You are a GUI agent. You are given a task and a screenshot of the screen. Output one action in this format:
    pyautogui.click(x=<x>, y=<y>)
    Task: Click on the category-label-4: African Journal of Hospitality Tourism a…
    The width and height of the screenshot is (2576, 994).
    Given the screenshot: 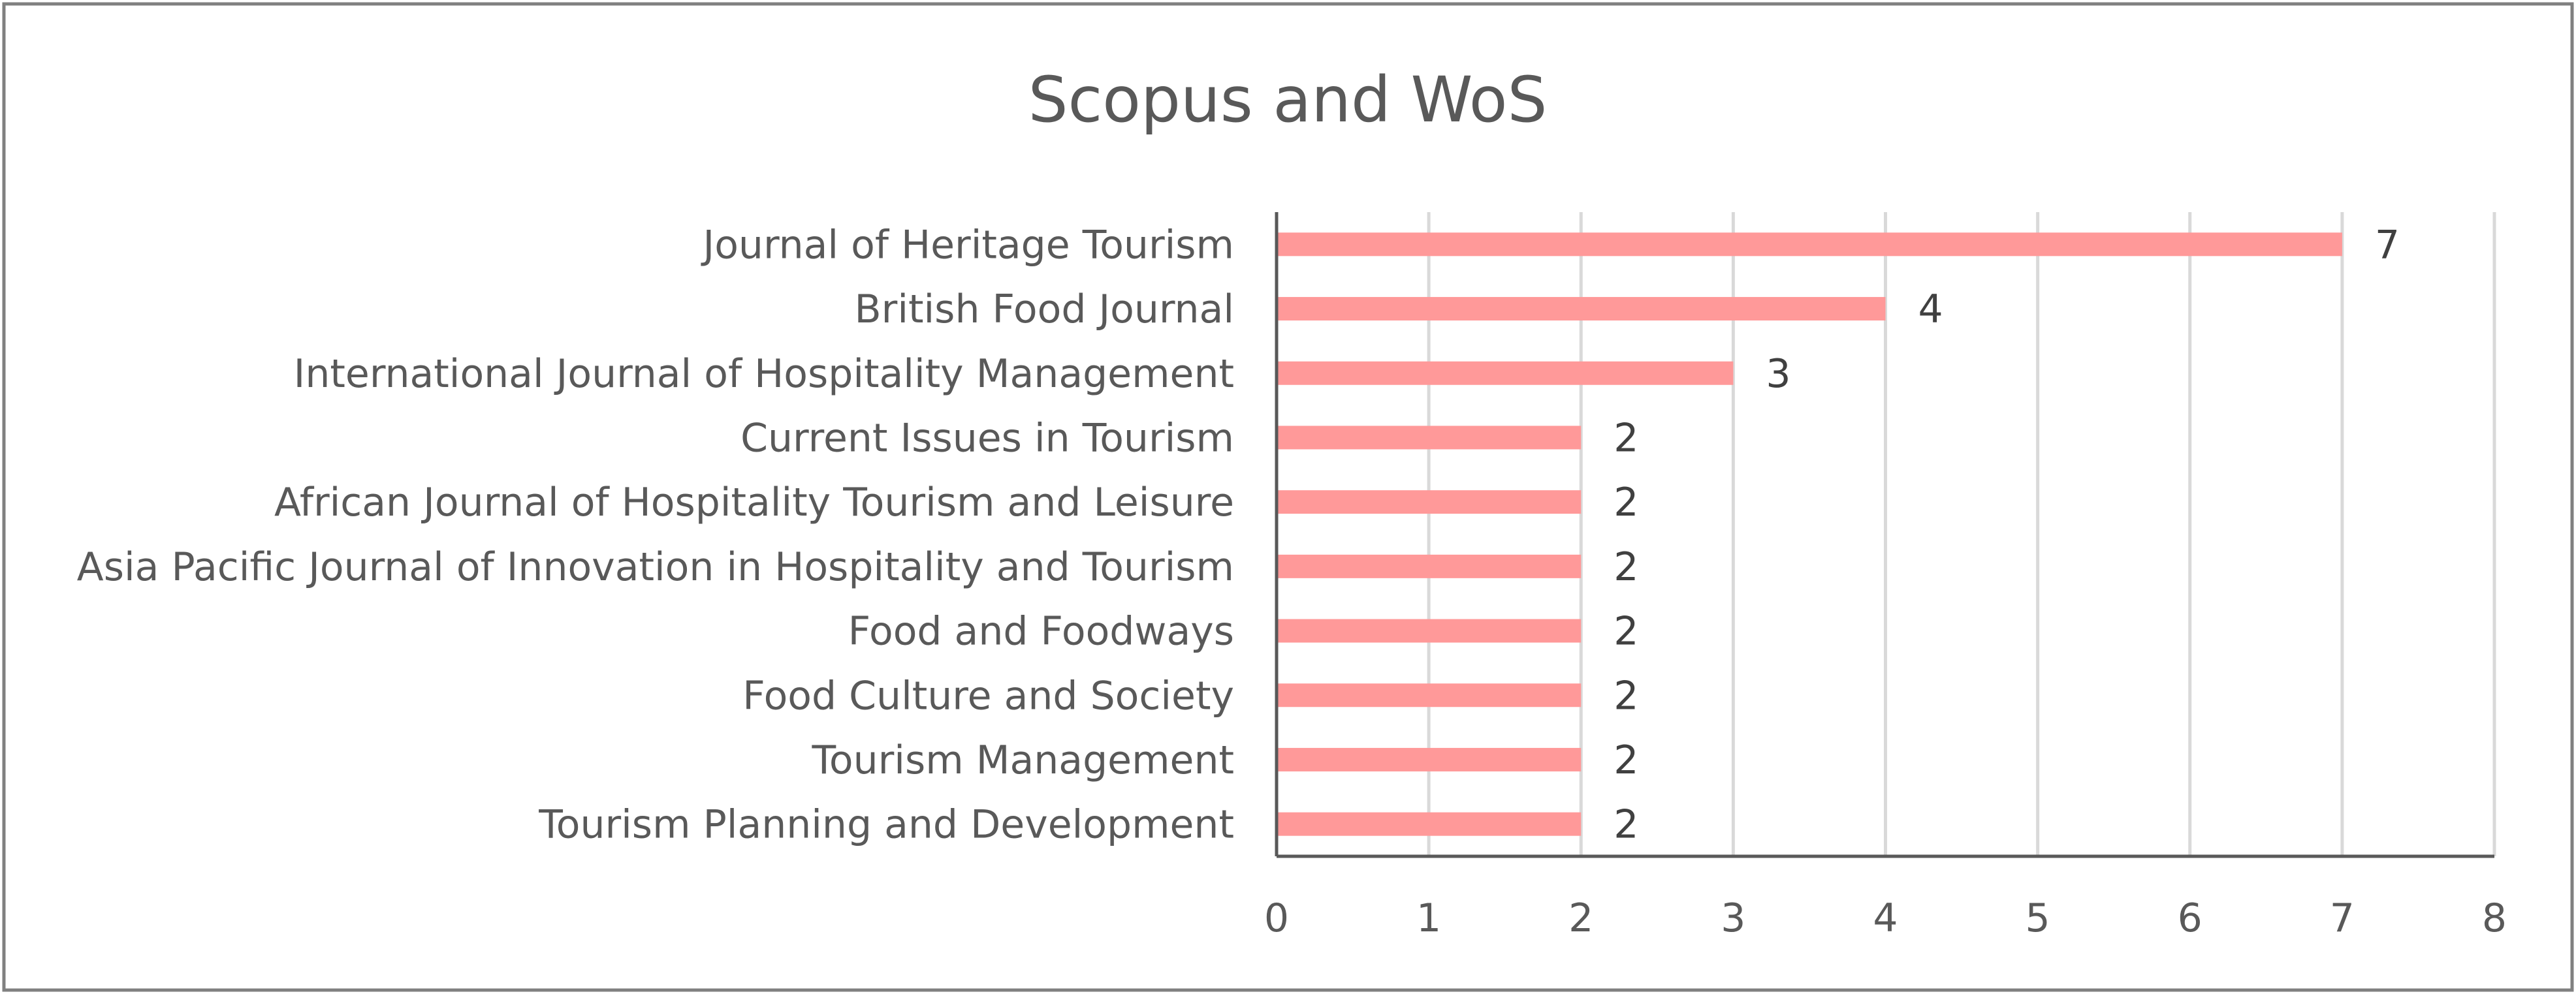 What is the action you would take?
    pyautogui.click(x=754, y=502)
    